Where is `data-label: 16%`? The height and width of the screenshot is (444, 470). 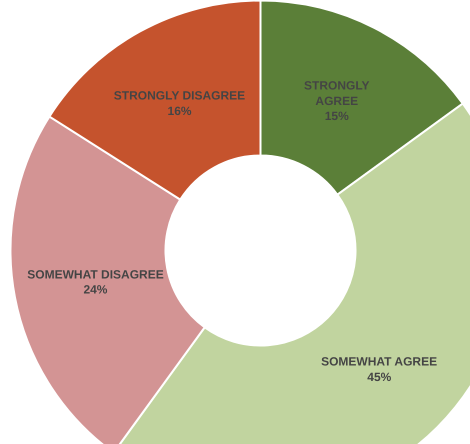
data-label: 16% is located at coordinates (180, 111).